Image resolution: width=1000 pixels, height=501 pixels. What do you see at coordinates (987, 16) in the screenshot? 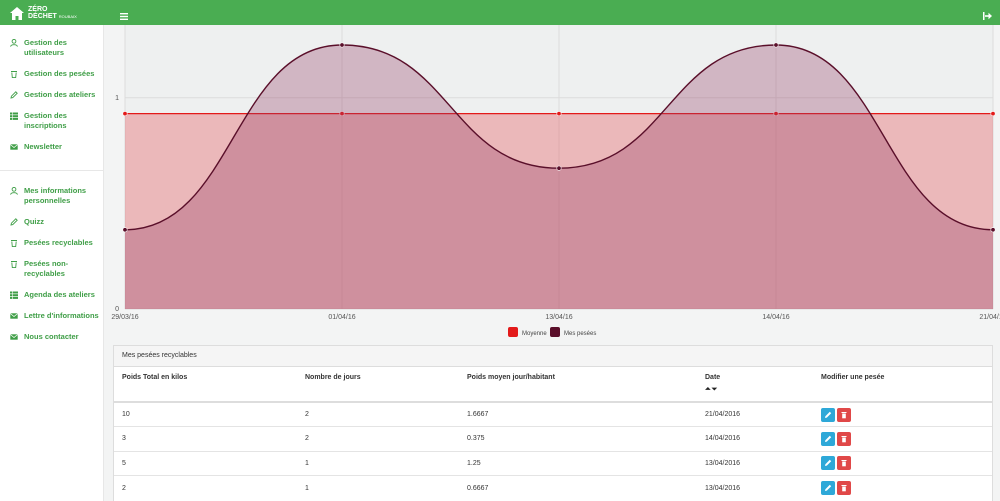
I see `logout-icon` at bounding box center [987, 16].